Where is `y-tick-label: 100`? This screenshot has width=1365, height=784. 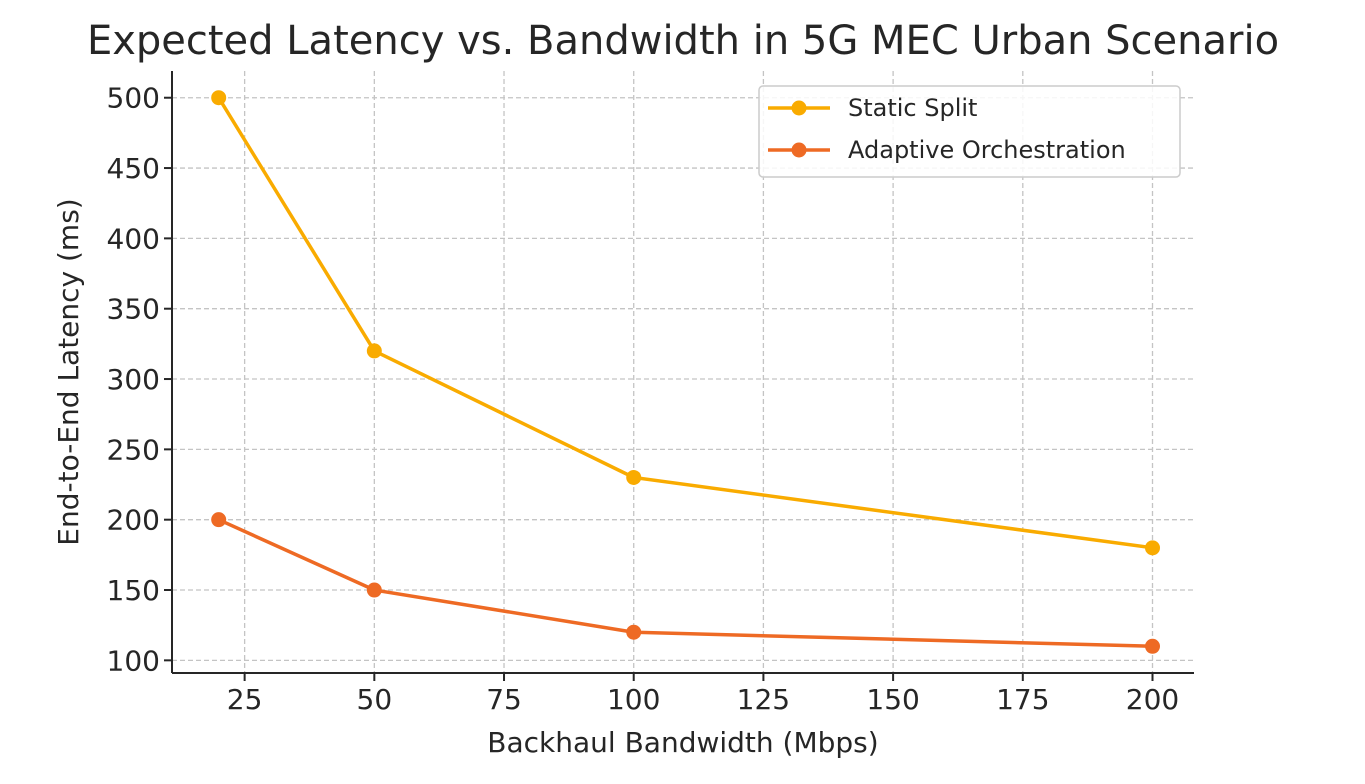 y-tick-label: 100 is located at coordinates (133, 660).